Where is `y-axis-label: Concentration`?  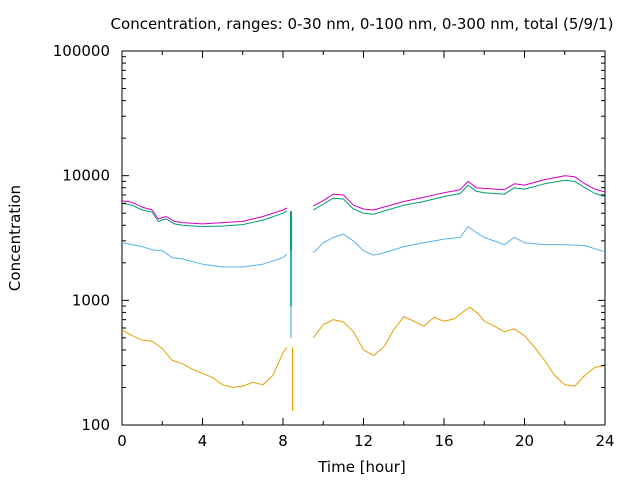
y-axis-label: Concentration is located at coordinates (15, 238).